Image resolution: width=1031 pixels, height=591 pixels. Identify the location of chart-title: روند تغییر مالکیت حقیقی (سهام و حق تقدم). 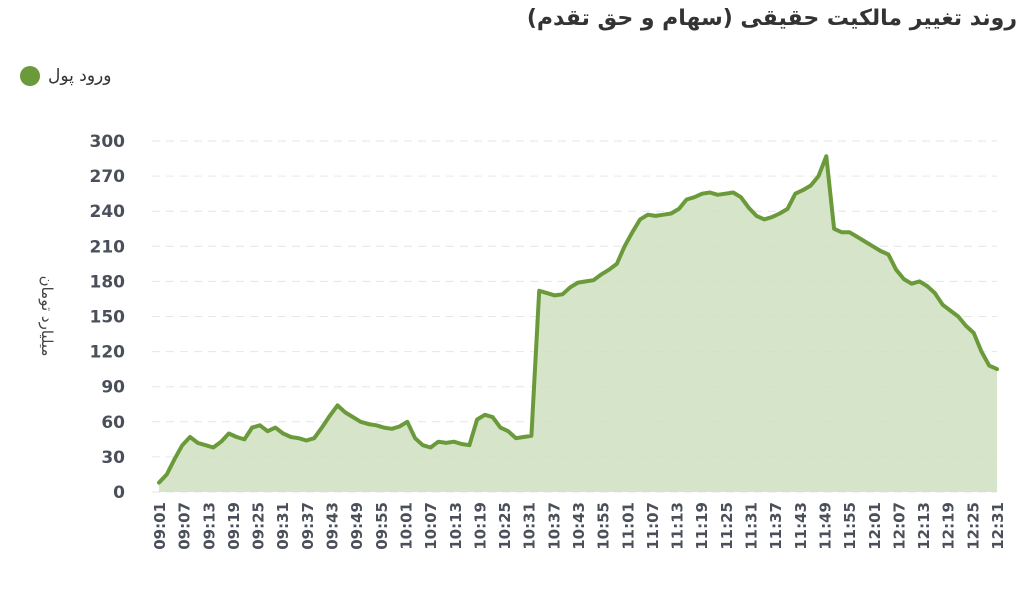
(771, 18).